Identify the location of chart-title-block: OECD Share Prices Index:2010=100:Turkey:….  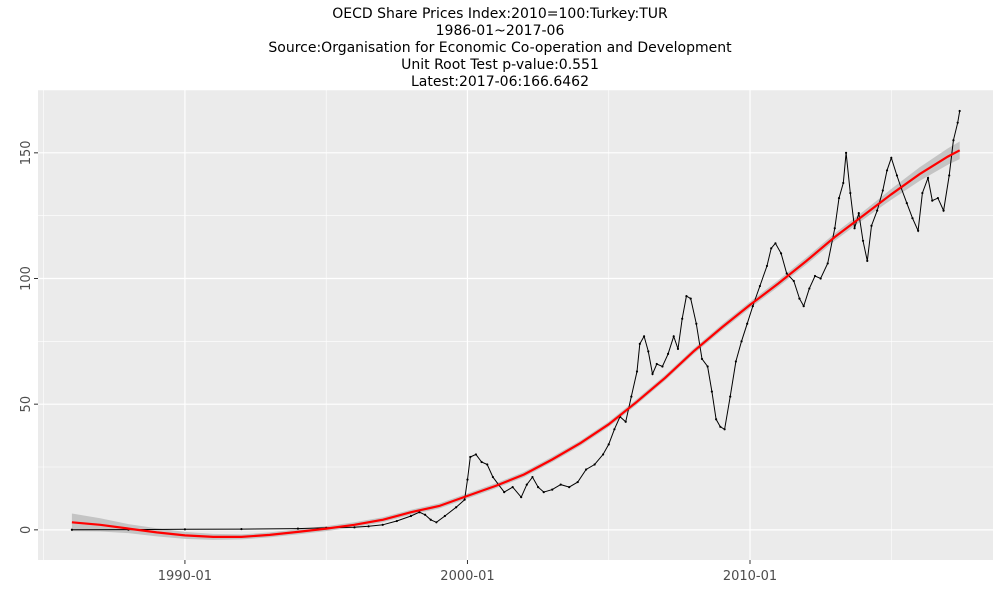
(500, 48).